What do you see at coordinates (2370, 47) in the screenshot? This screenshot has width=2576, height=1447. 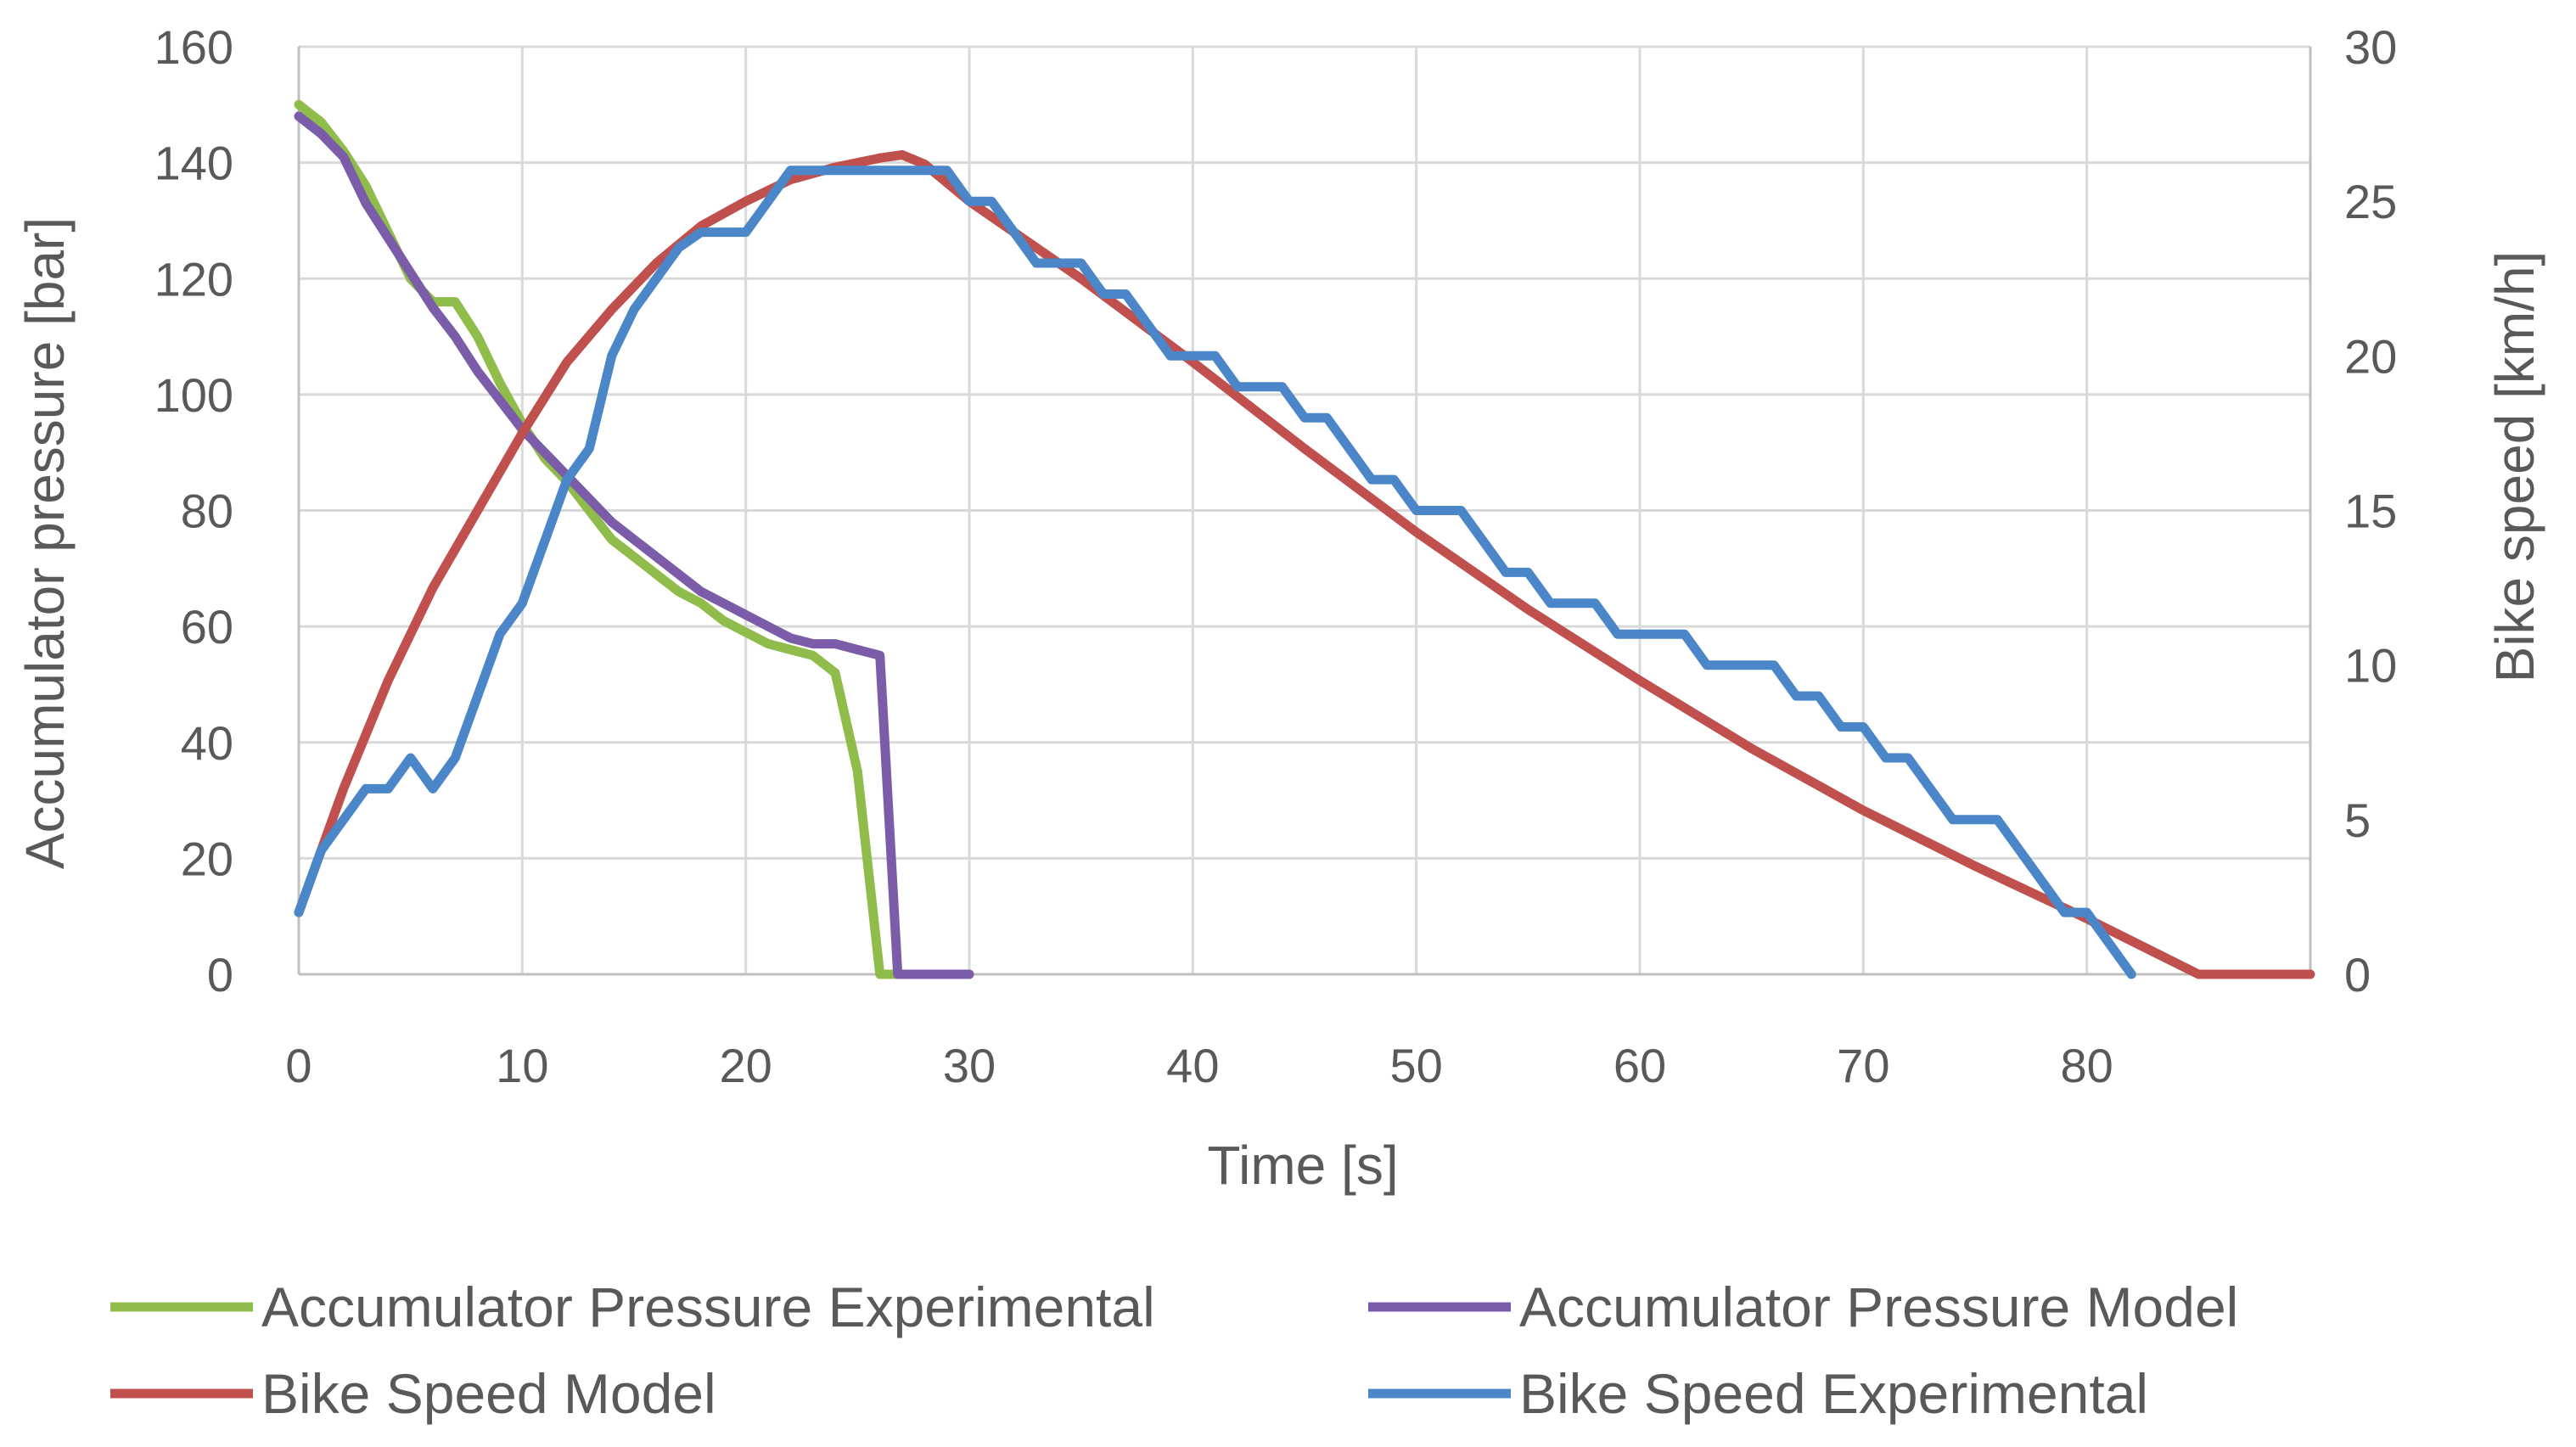 I see `y-right-tick-label: 30` at bounding box center [2370, 47].